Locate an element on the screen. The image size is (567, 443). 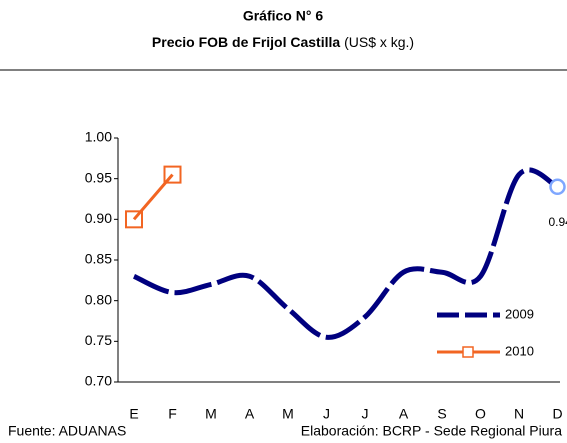
x-tick-label: N is located at coordinates (519, 414).